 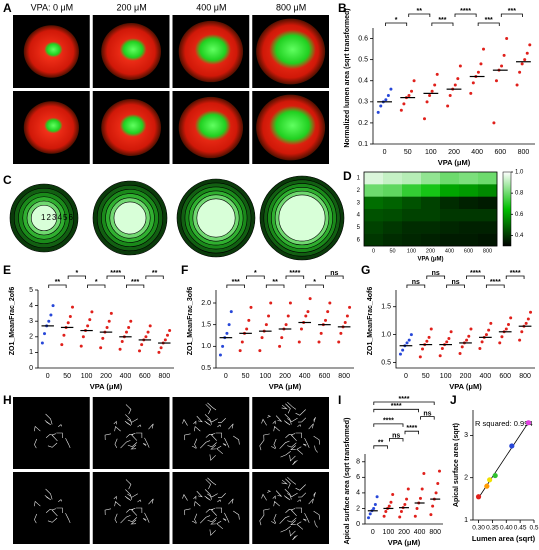 What do you see at coordinates (31, 337) in the screenshot?
I see `y-tick-label: 2` at bounding box center [31, 337].